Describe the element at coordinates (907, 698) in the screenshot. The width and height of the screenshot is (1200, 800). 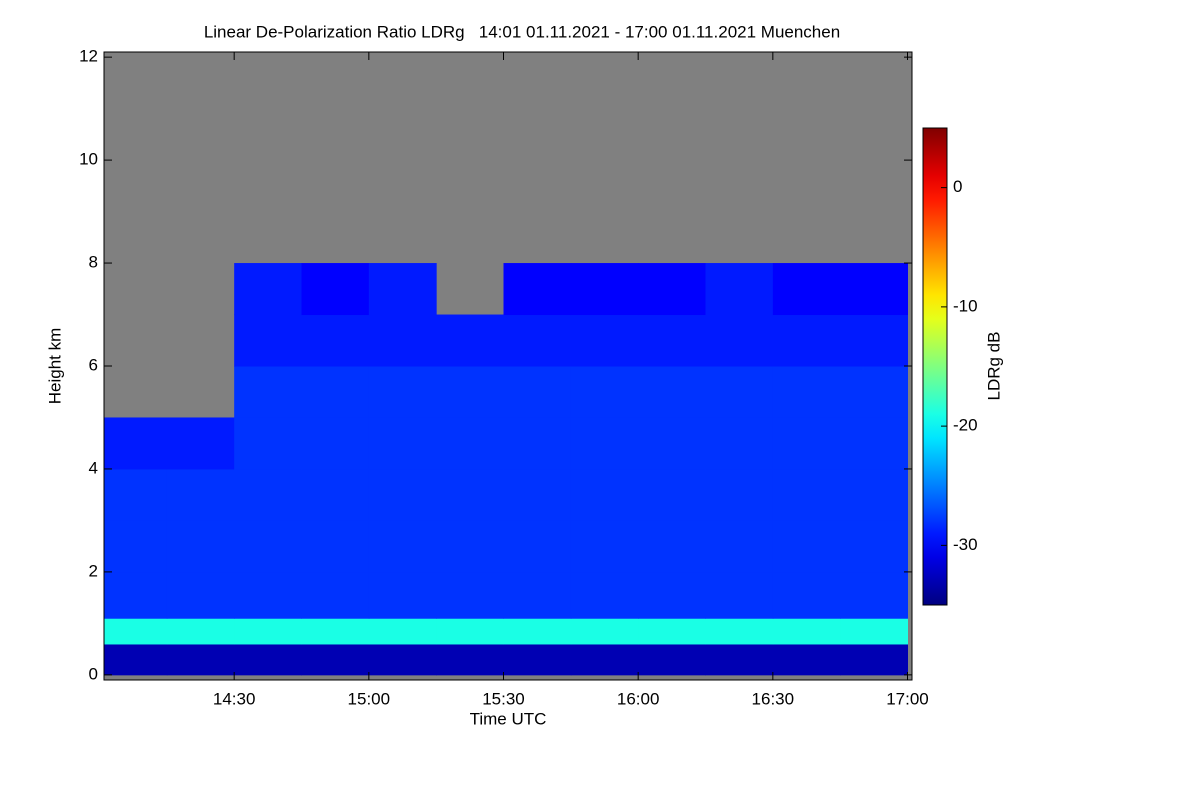
I see `x-tick-label: 17:00` at that location.